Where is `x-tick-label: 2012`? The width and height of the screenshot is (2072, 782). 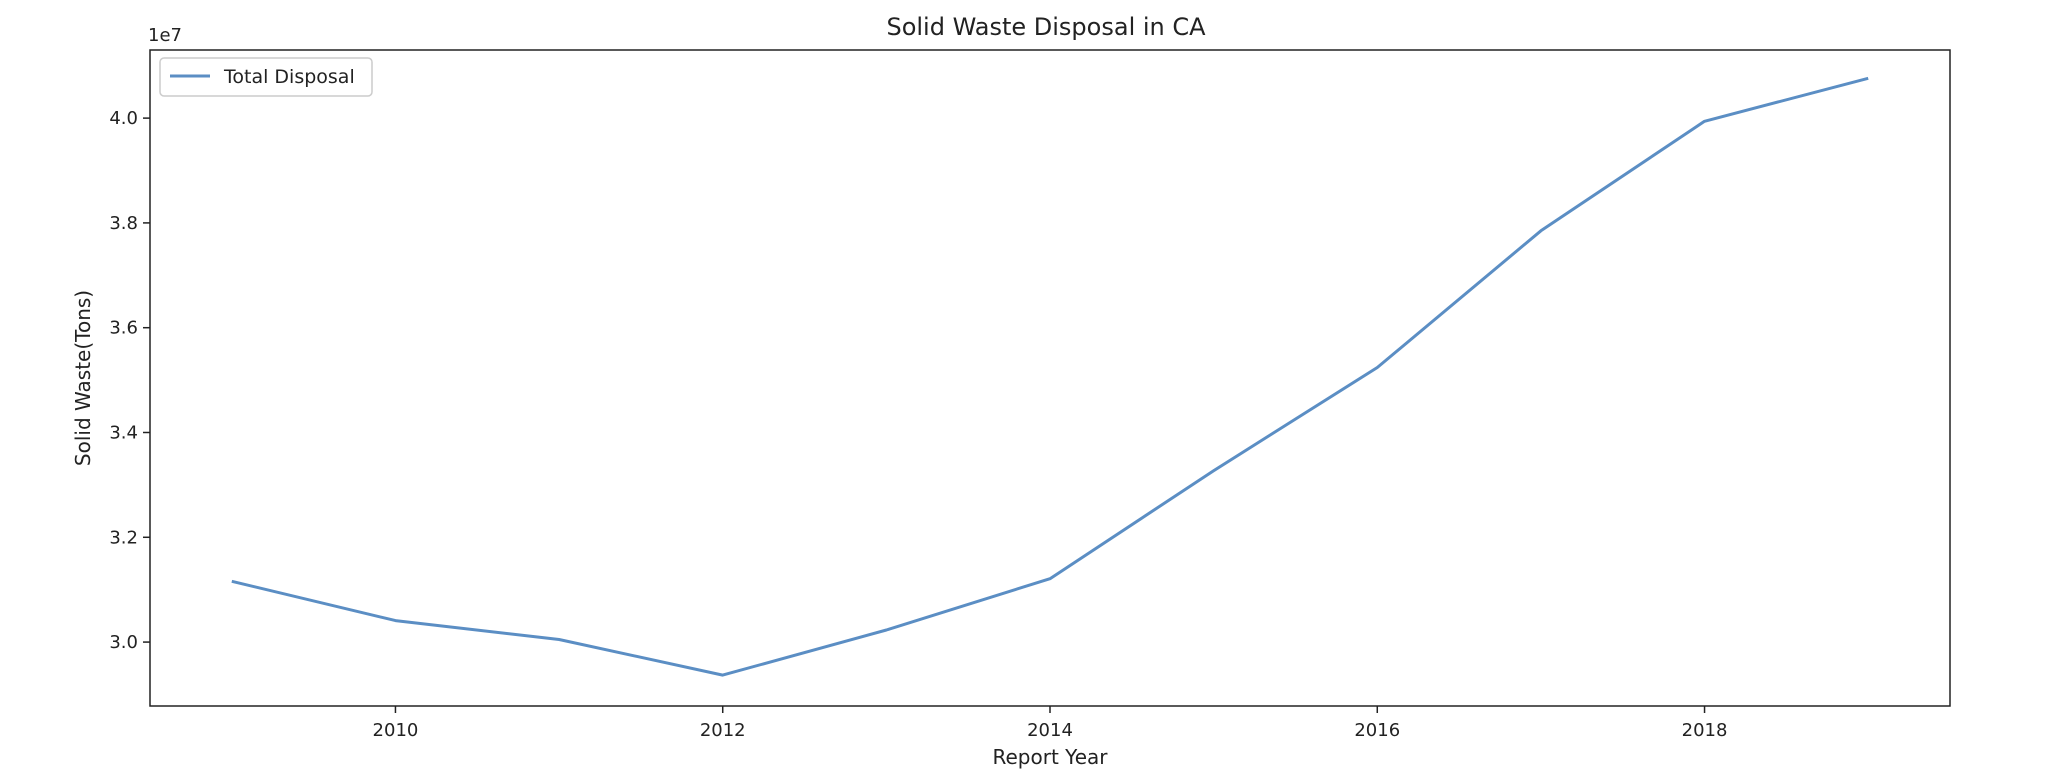 x-tick-label: 2012 is located at coordinates (723, 730).